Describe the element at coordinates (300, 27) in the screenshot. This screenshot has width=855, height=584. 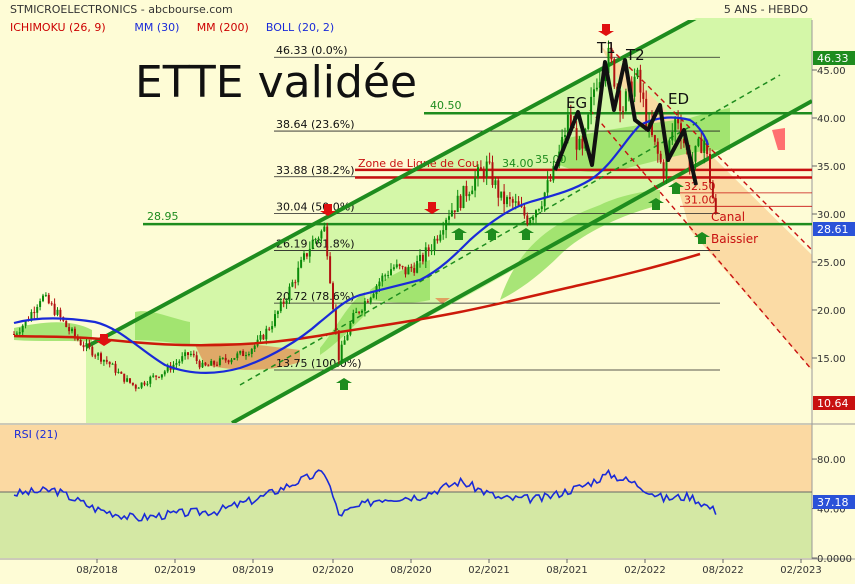
I see `legend-item: BOLL (20, 2)` at that location.